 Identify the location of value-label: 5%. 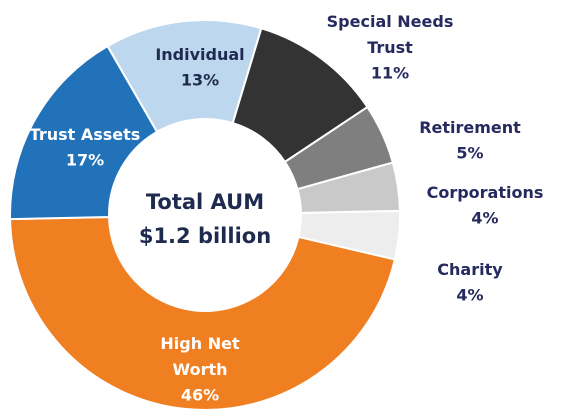
(469, 153).